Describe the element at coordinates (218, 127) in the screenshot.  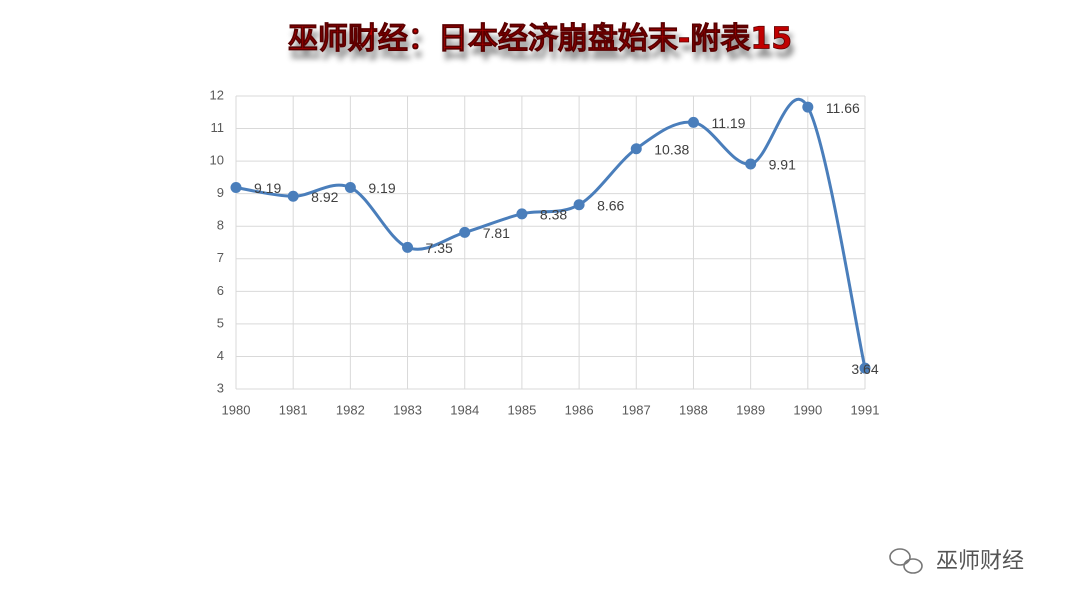
I see `y-tick-label: 11` at that location.